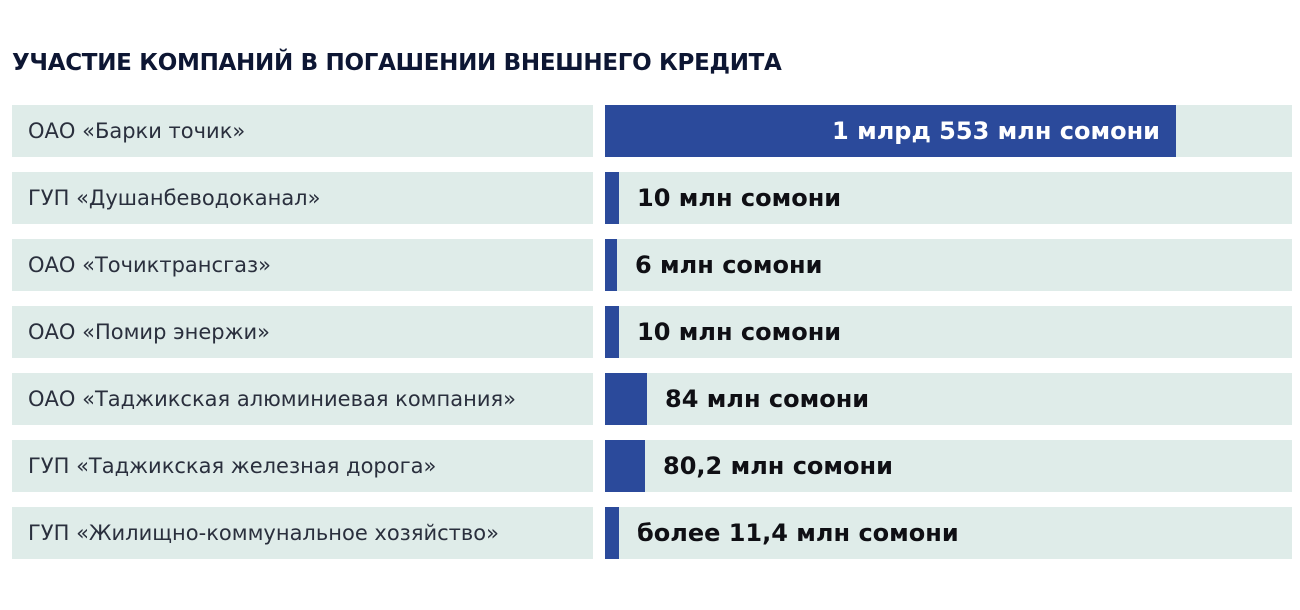 This screenshot has width=1300, height=610. Describe the element at coordinates (302, 332) in the screenshot. I see `category-label: ОАО «Помир энержи»` at that location.